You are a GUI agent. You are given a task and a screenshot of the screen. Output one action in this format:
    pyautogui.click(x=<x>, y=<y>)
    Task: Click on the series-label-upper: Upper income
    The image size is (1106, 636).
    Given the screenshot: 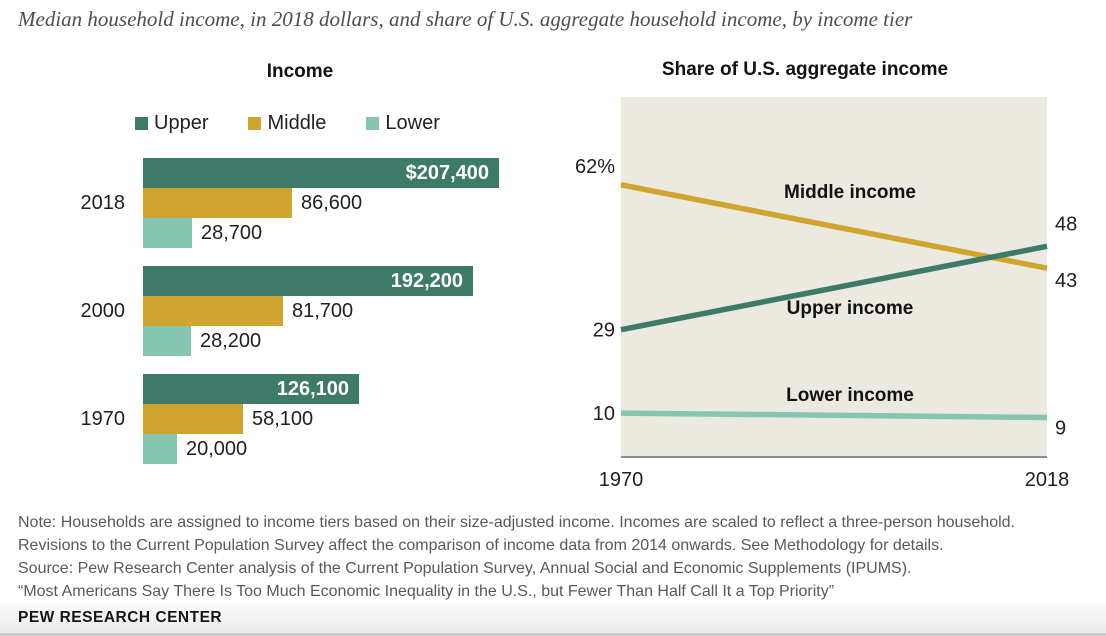 What is the action you would take?
    pyautogui.click(x=850, y=308)
    